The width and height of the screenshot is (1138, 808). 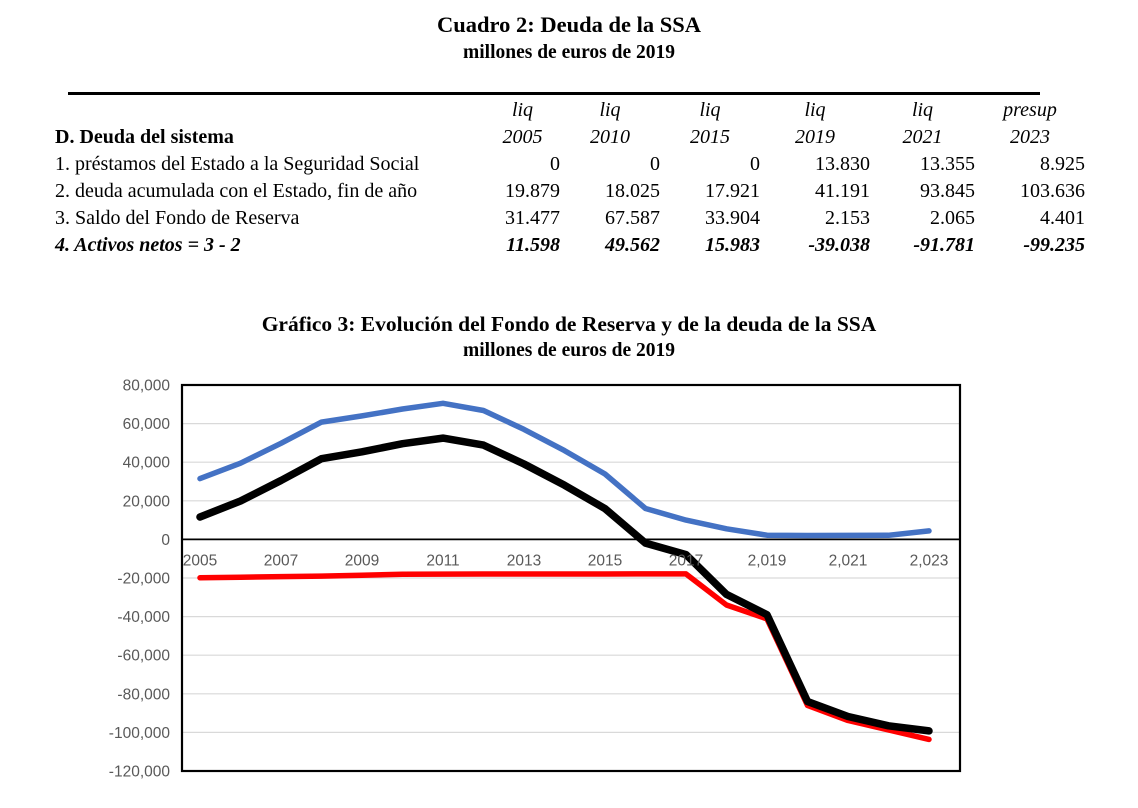 What do you see at coordinates (842, 191) in the screenshot?
I see `table-cell: 41.191` at bounding box center [842, 191].